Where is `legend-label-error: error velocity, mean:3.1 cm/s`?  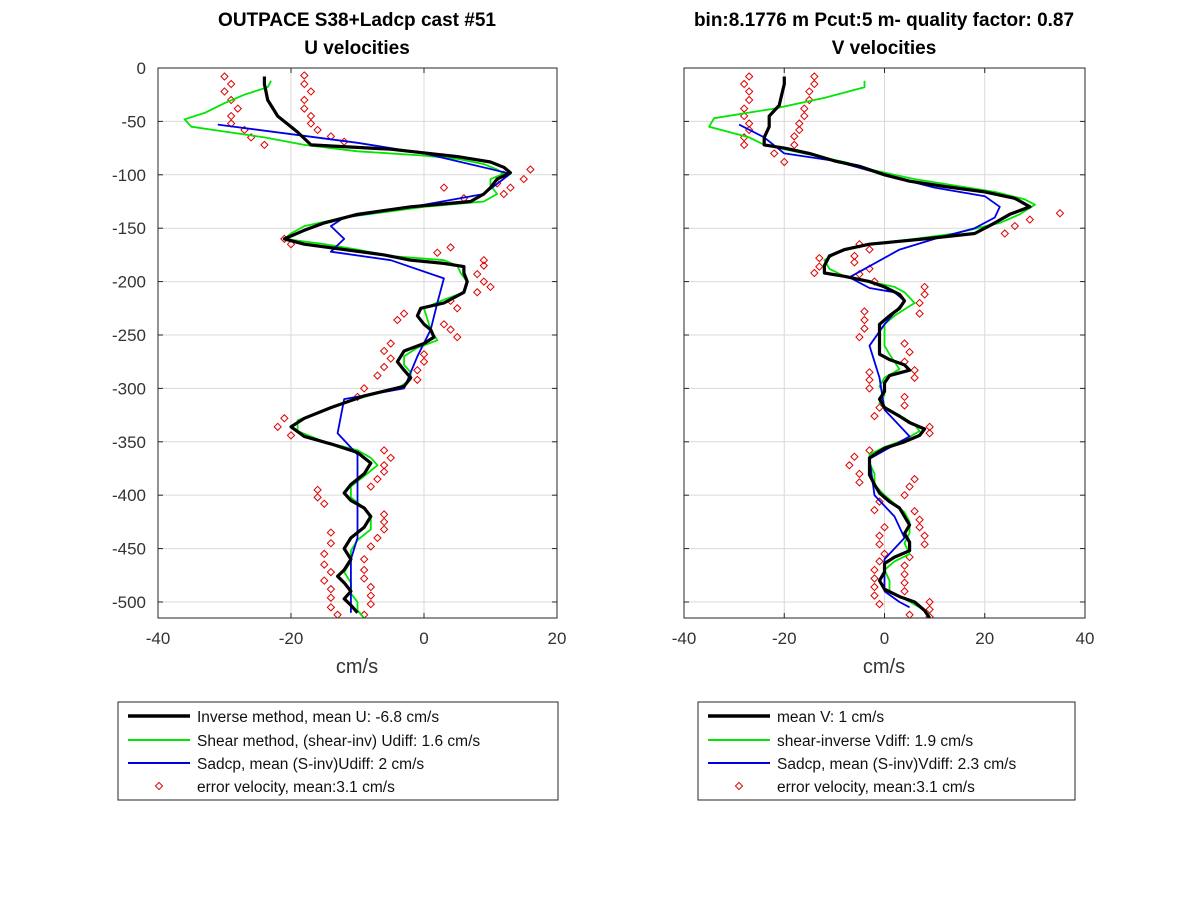 legend-label-error: error velocity, mean:3.1 cm/s is located at coordinates (296, 787).